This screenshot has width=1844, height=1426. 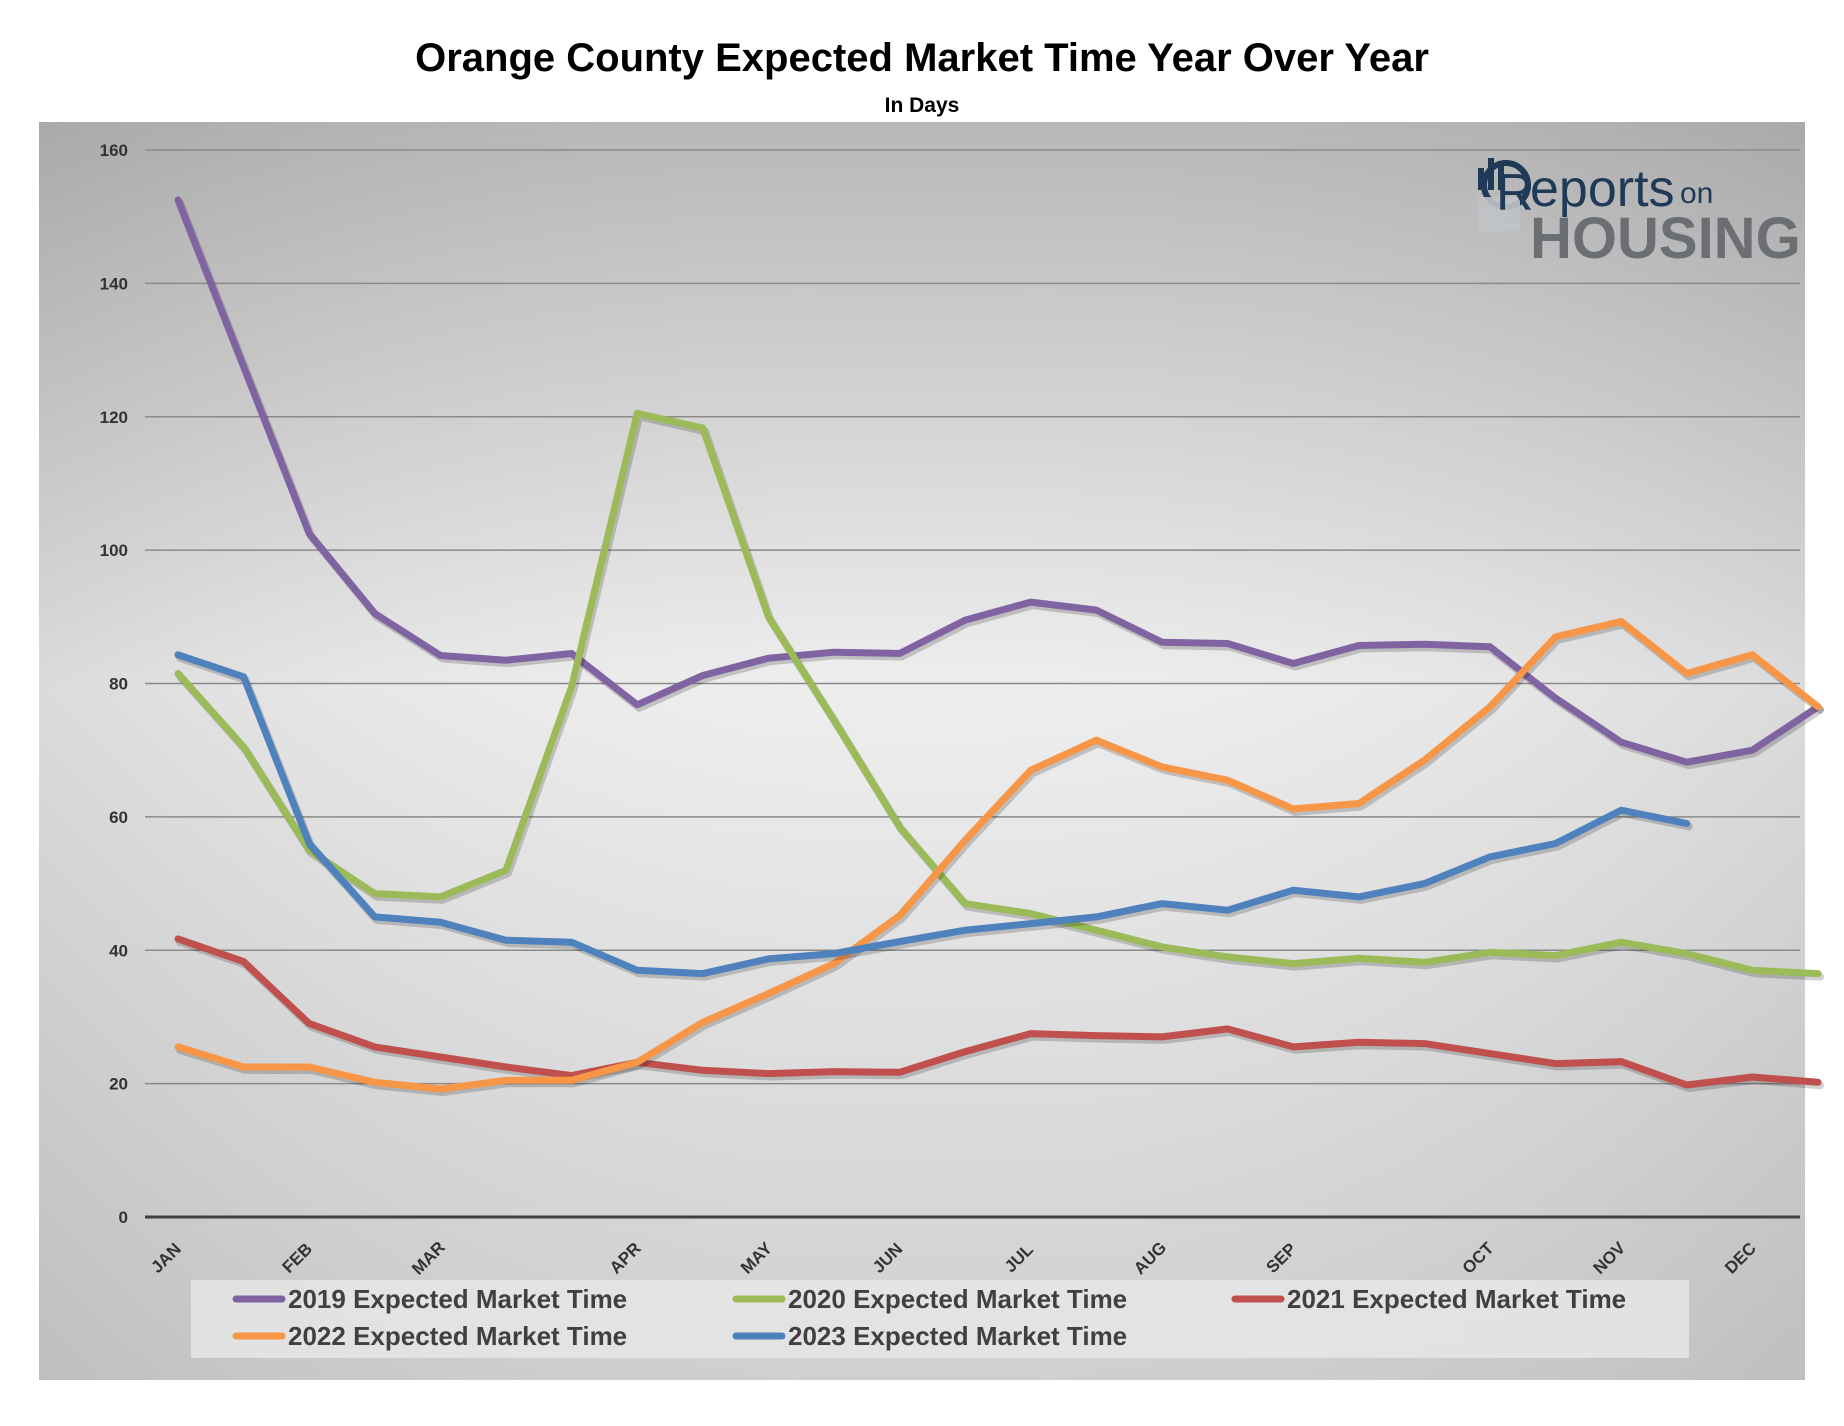 I want to click on y-tick-label: 120, so click(x=114, y=417).